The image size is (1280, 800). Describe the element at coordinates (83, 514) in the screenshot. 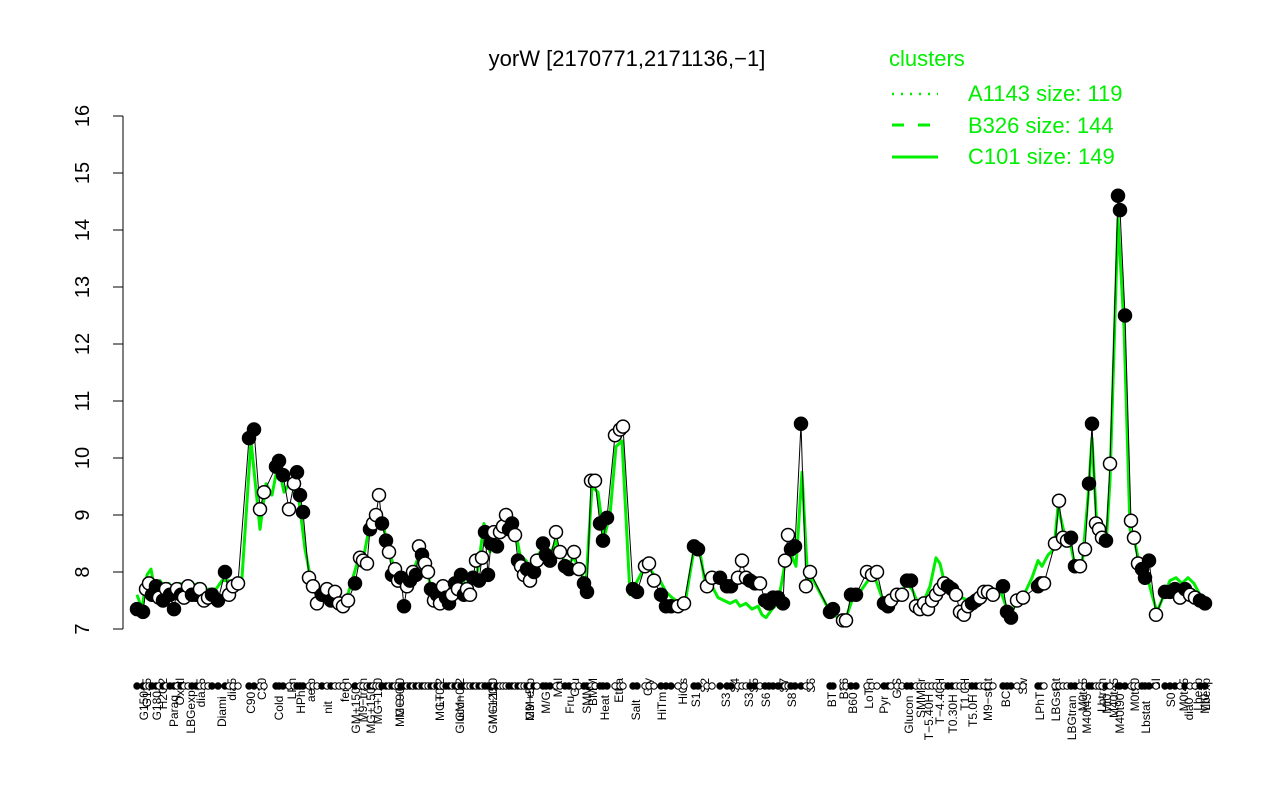

I see `y-tick-label: 9` at that location.